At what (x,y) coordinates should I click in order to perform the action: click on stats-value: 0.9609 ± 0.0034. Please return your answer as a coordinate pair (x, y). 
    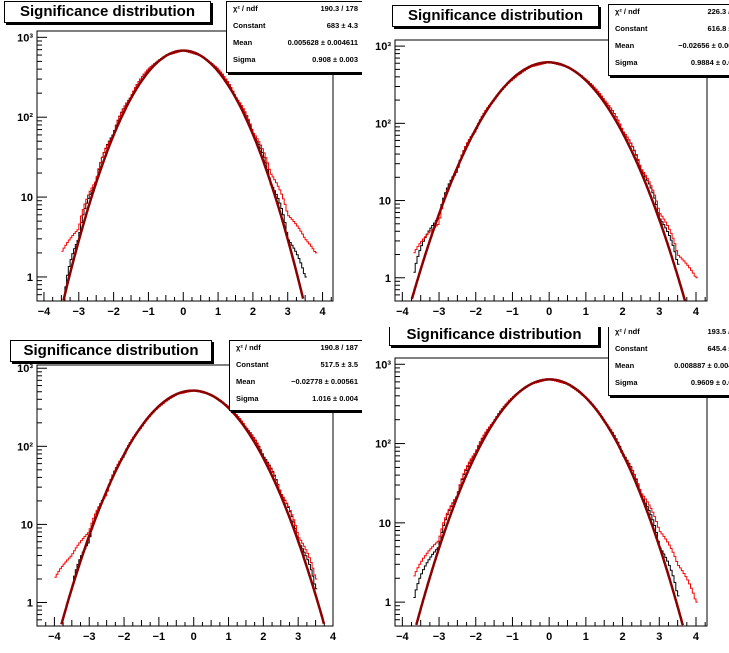
    Looking at the image, I should click on (709, 382).